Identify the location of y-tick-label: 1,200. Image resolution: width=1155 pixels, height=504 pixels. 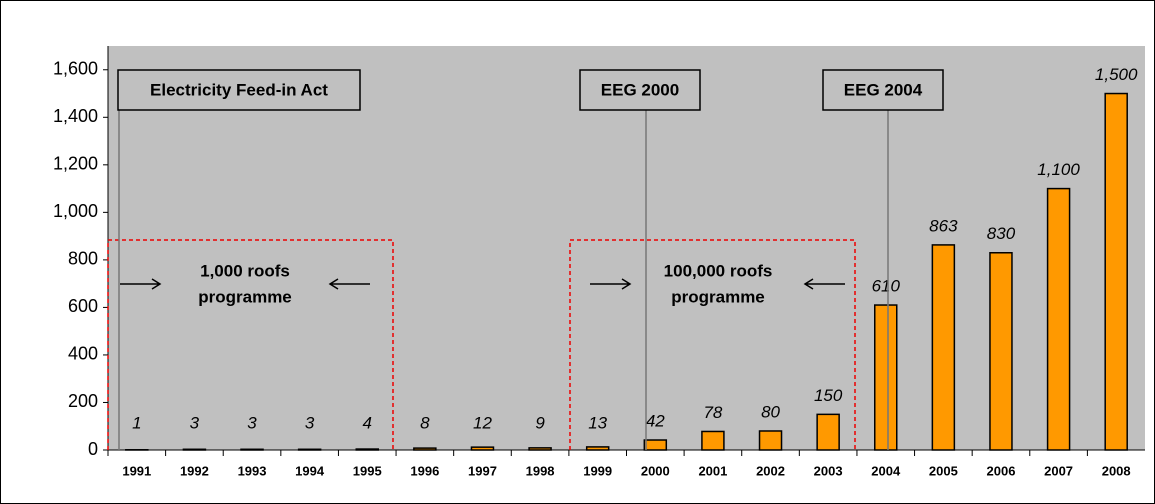
(75, 164).